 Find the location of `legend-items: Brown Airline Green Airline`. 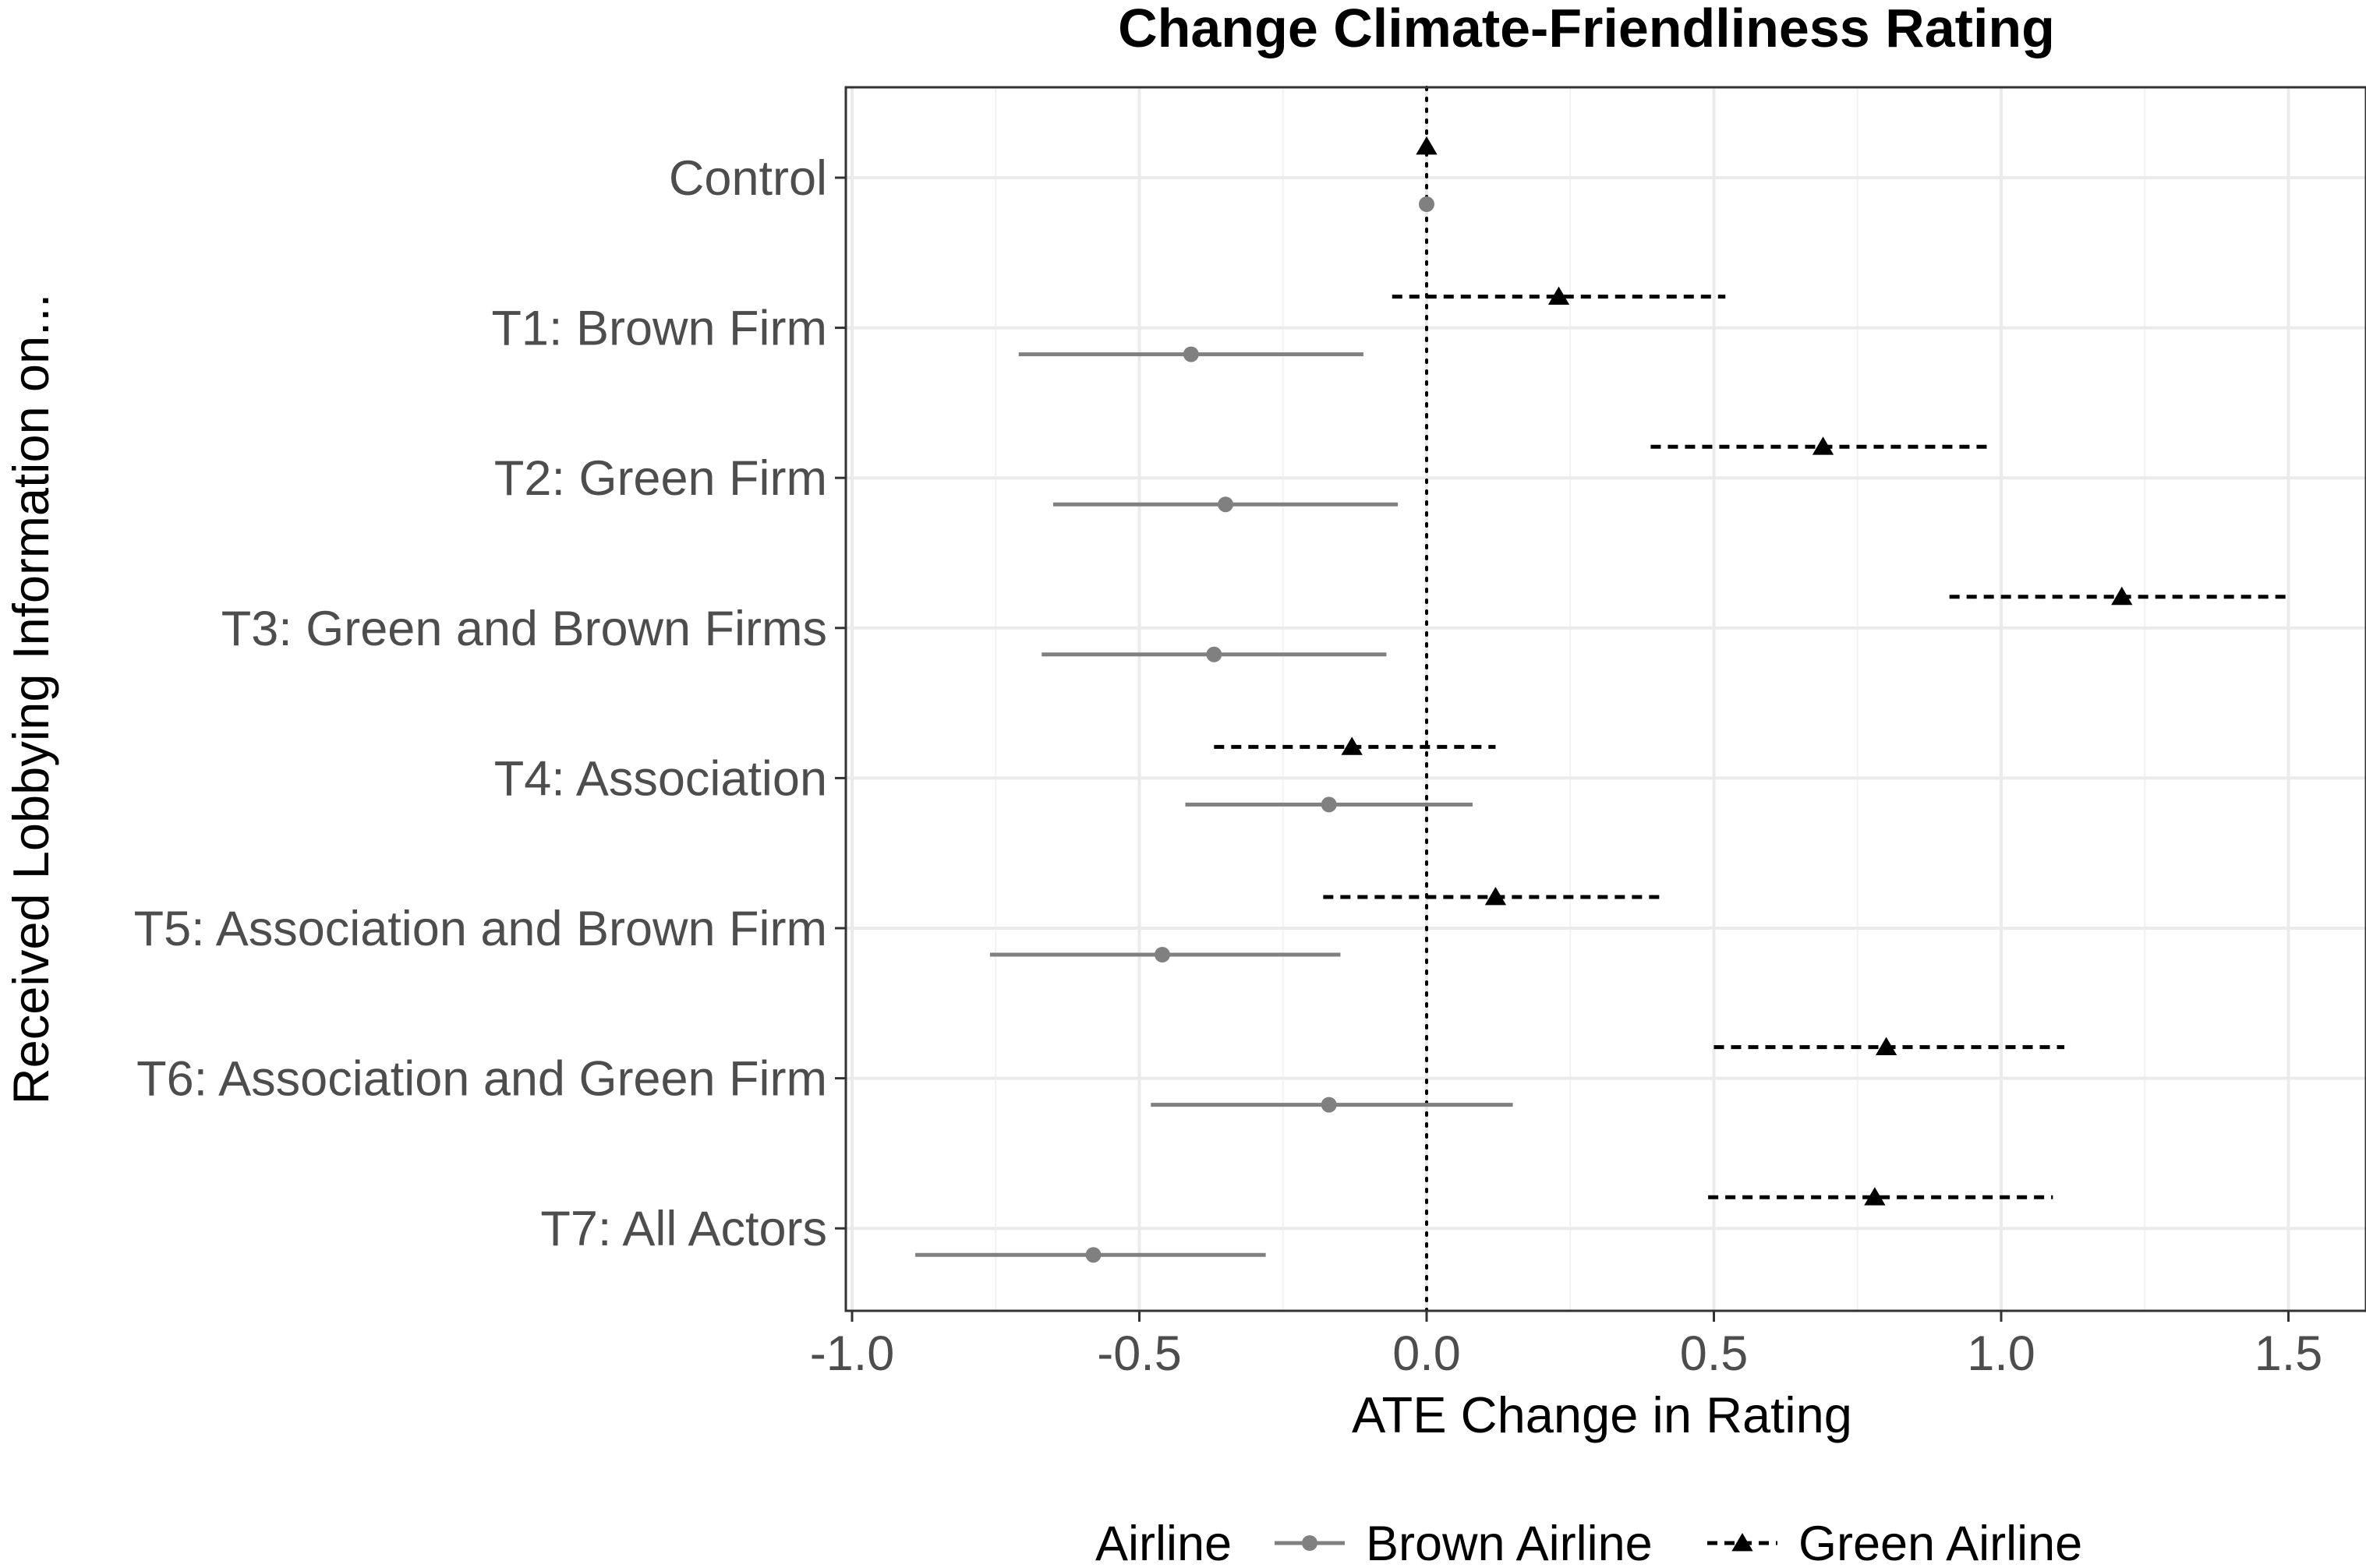

legend-items: Brown Airline Green Airline is located at coordinates (1679, 1542).